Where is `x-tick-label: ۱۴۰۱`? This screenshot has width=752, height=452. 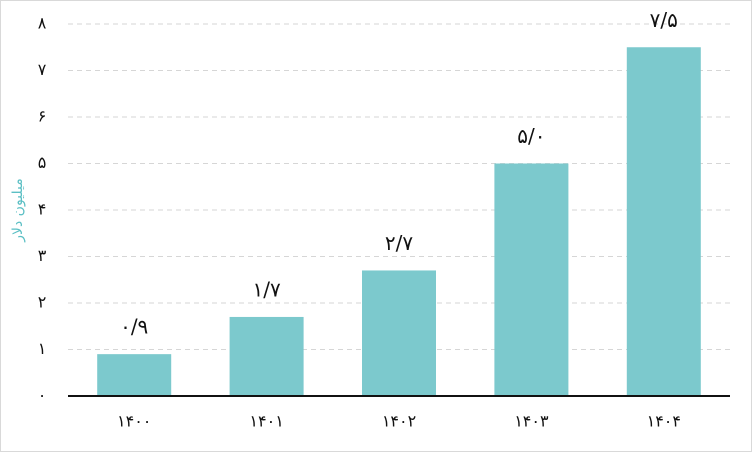
x-tick-label: ۱۴۰۱ is located at coordinates (266, 421).